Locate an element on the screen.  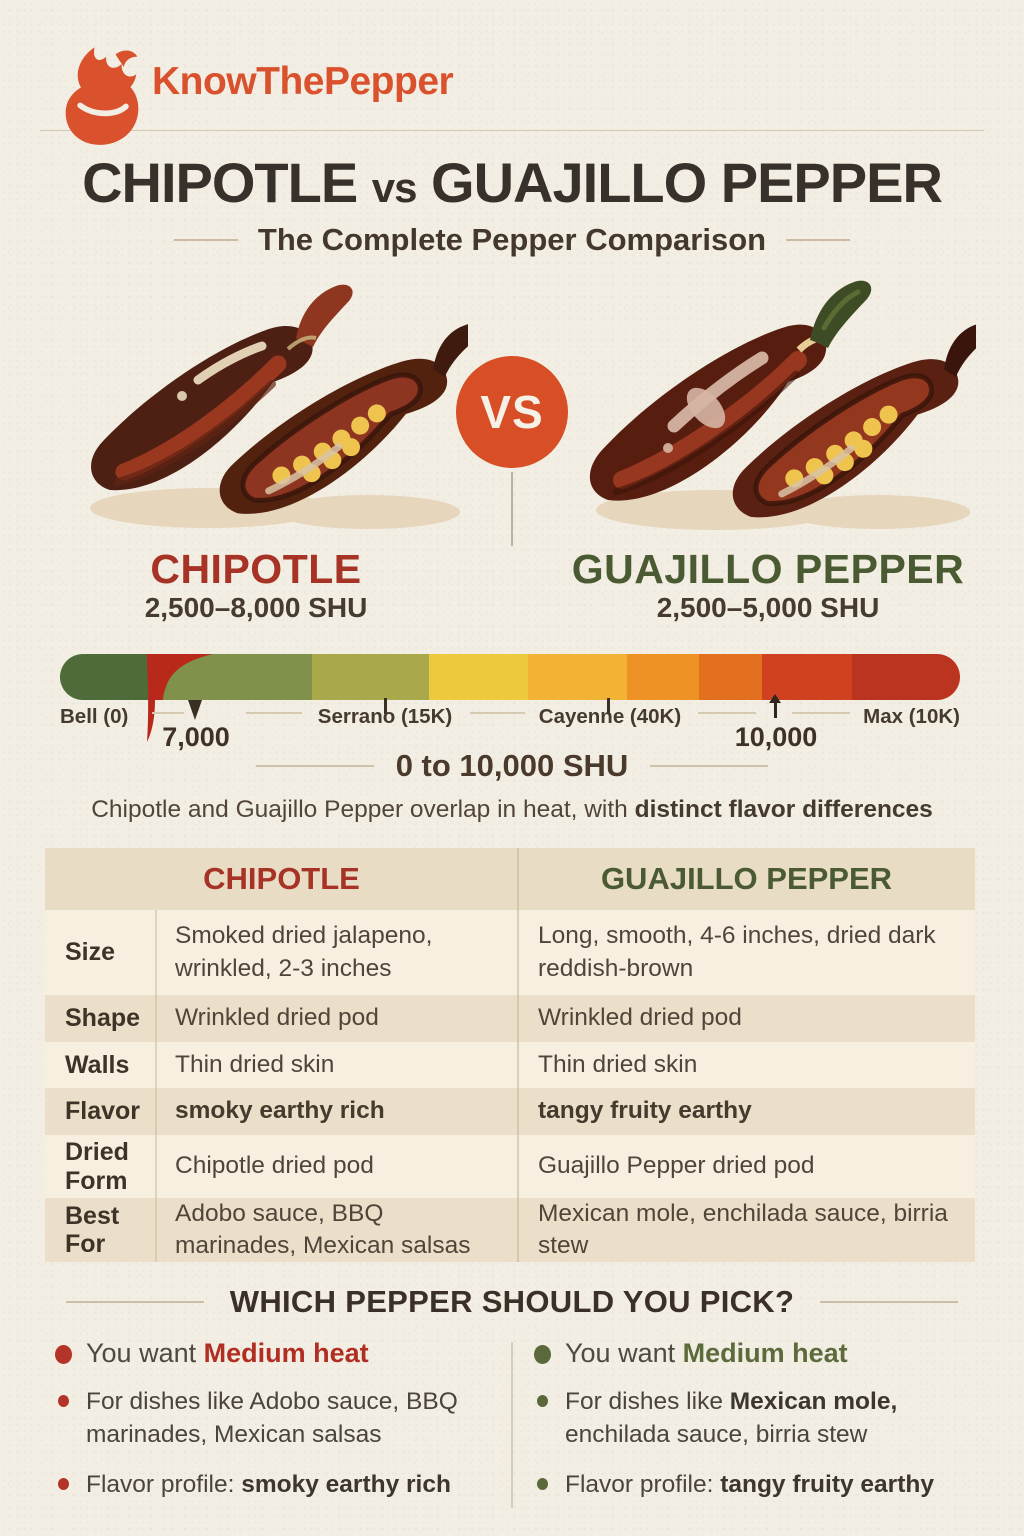
brand-name: KnowThePepper is located at coordinates (303, 81).